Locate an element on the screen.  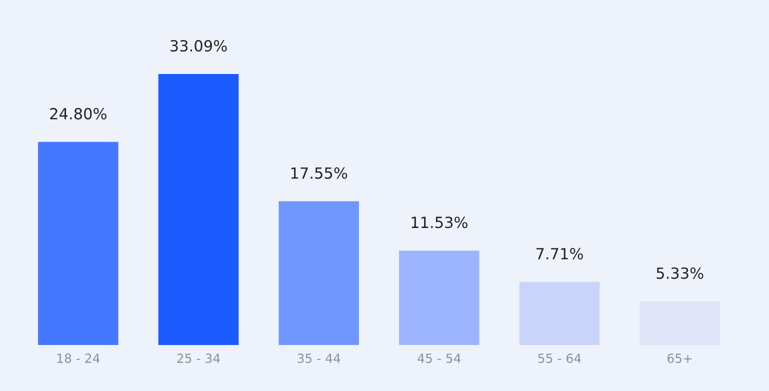
data-label: 5.33% is located at coordinates (680, 273).